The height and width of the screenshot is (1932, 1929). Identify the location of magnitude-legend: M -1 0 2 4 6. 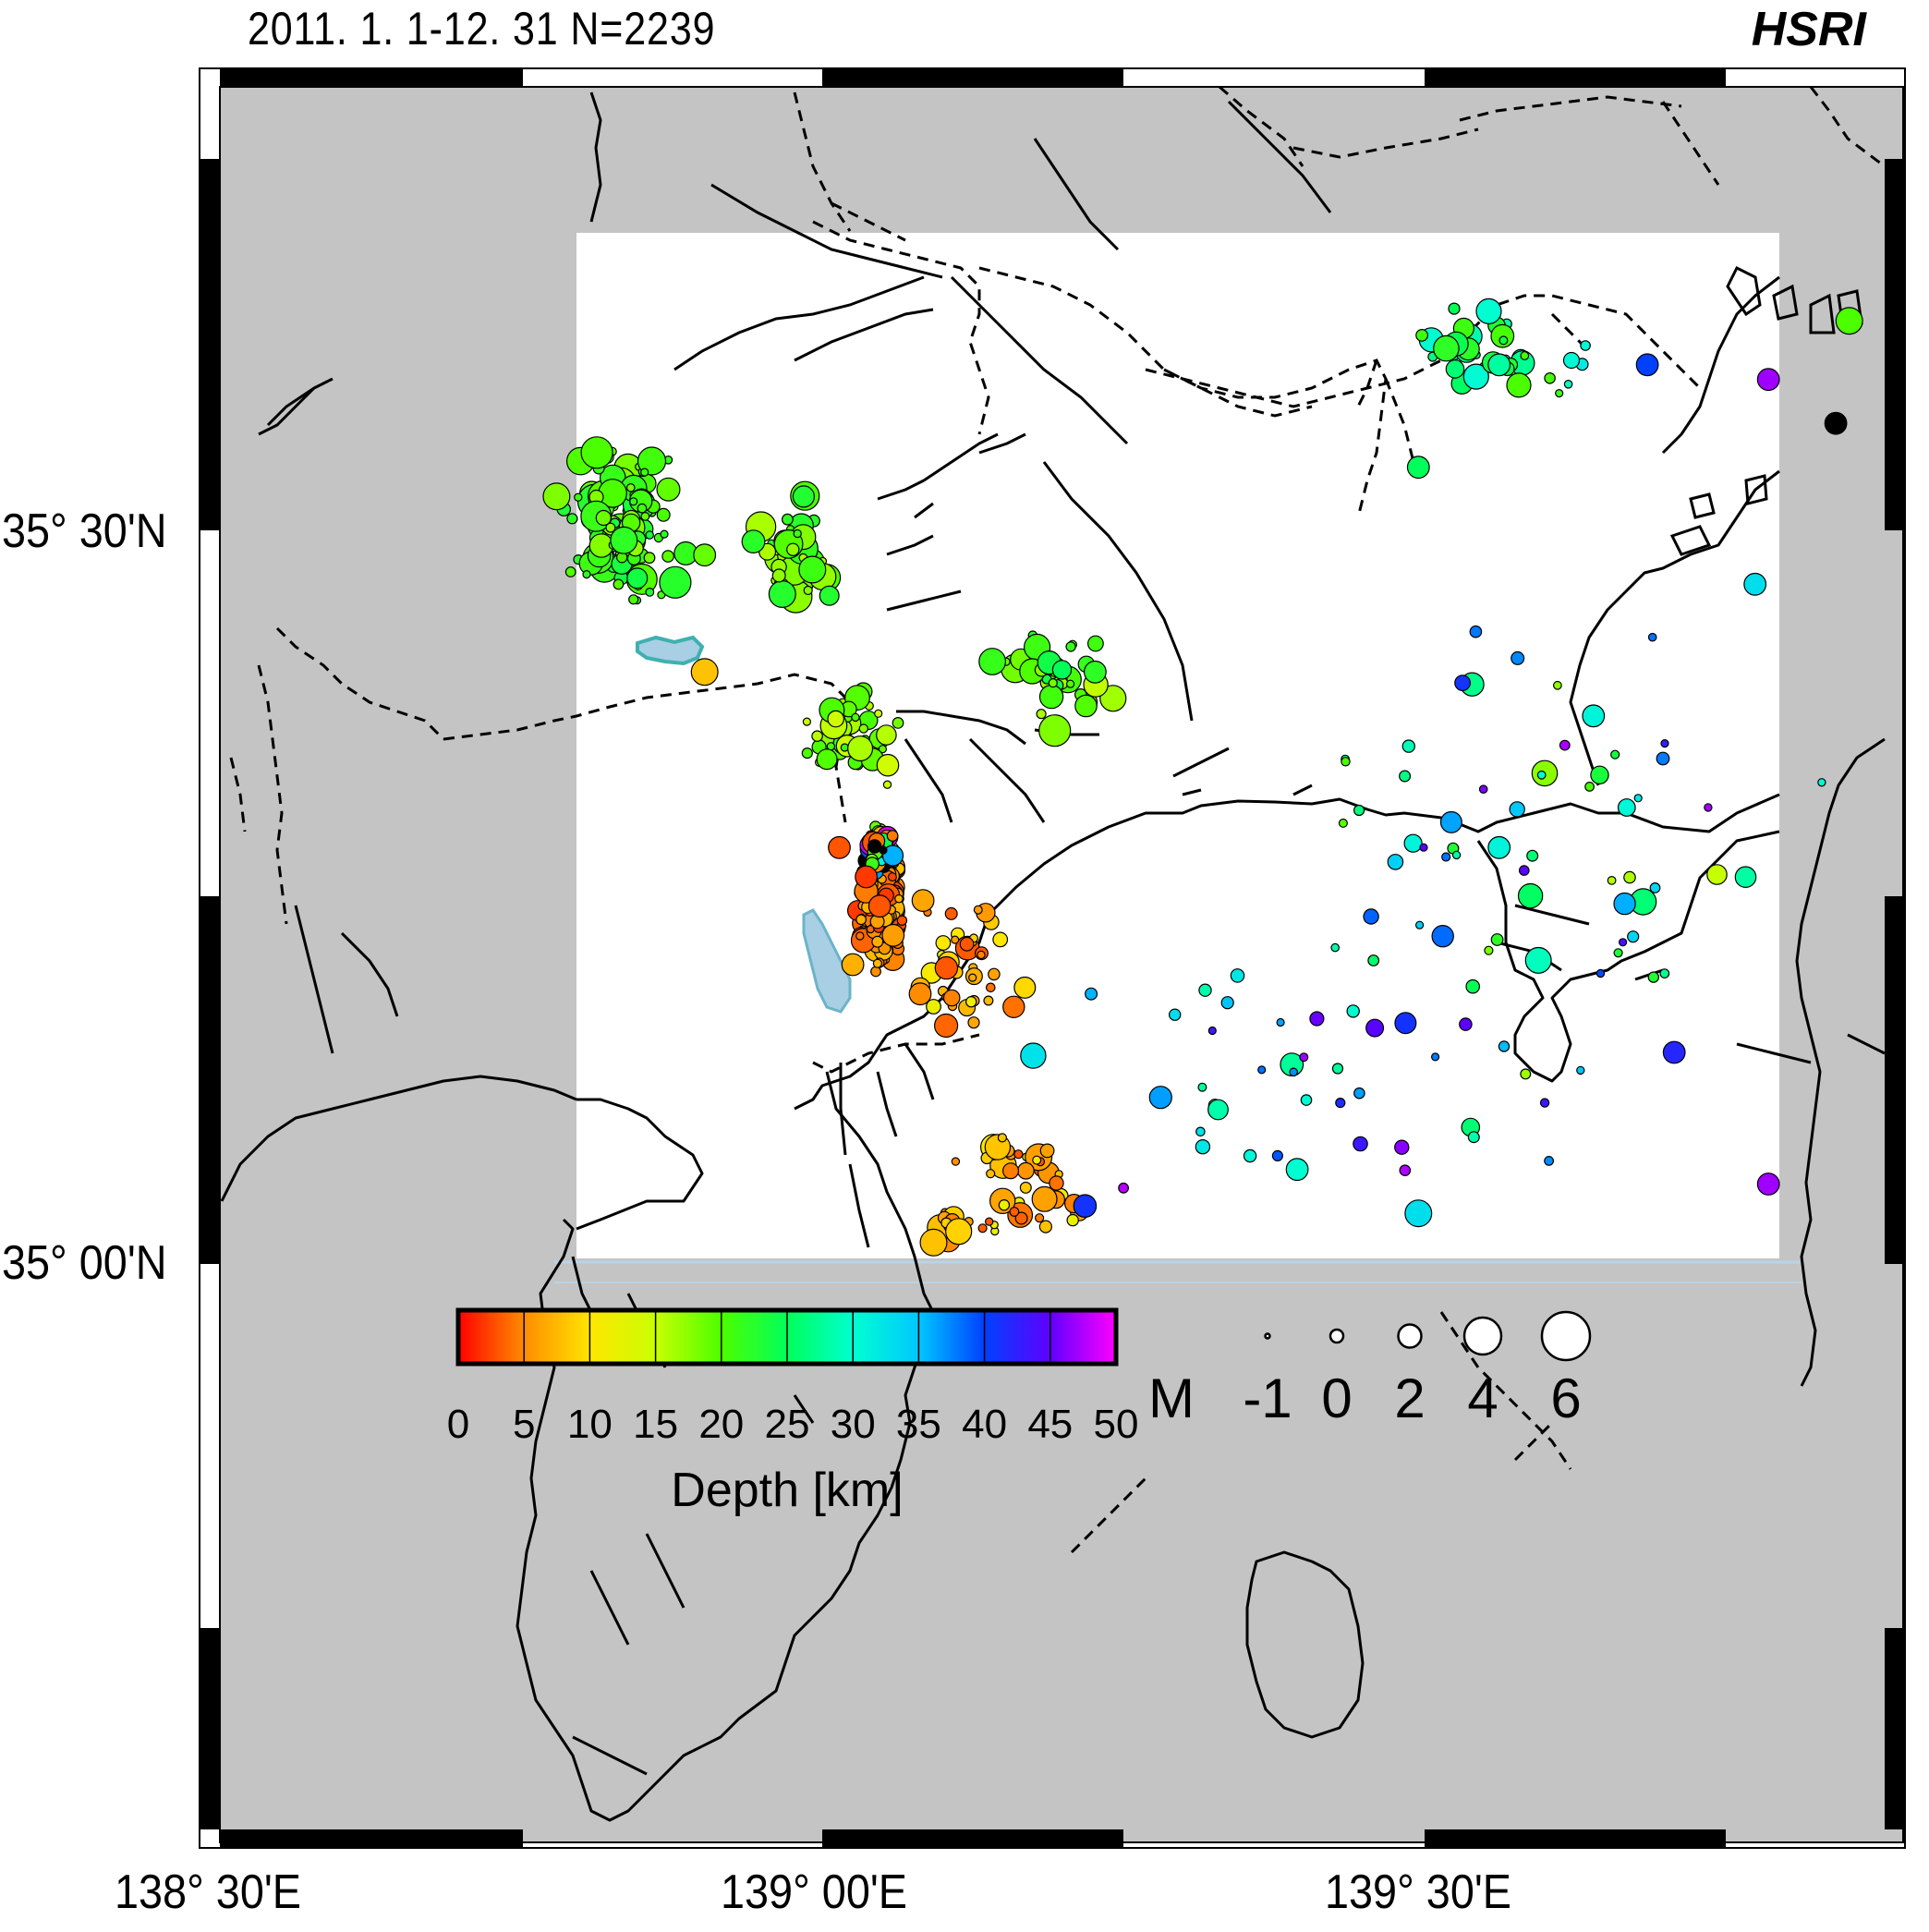
(1370, 1369).